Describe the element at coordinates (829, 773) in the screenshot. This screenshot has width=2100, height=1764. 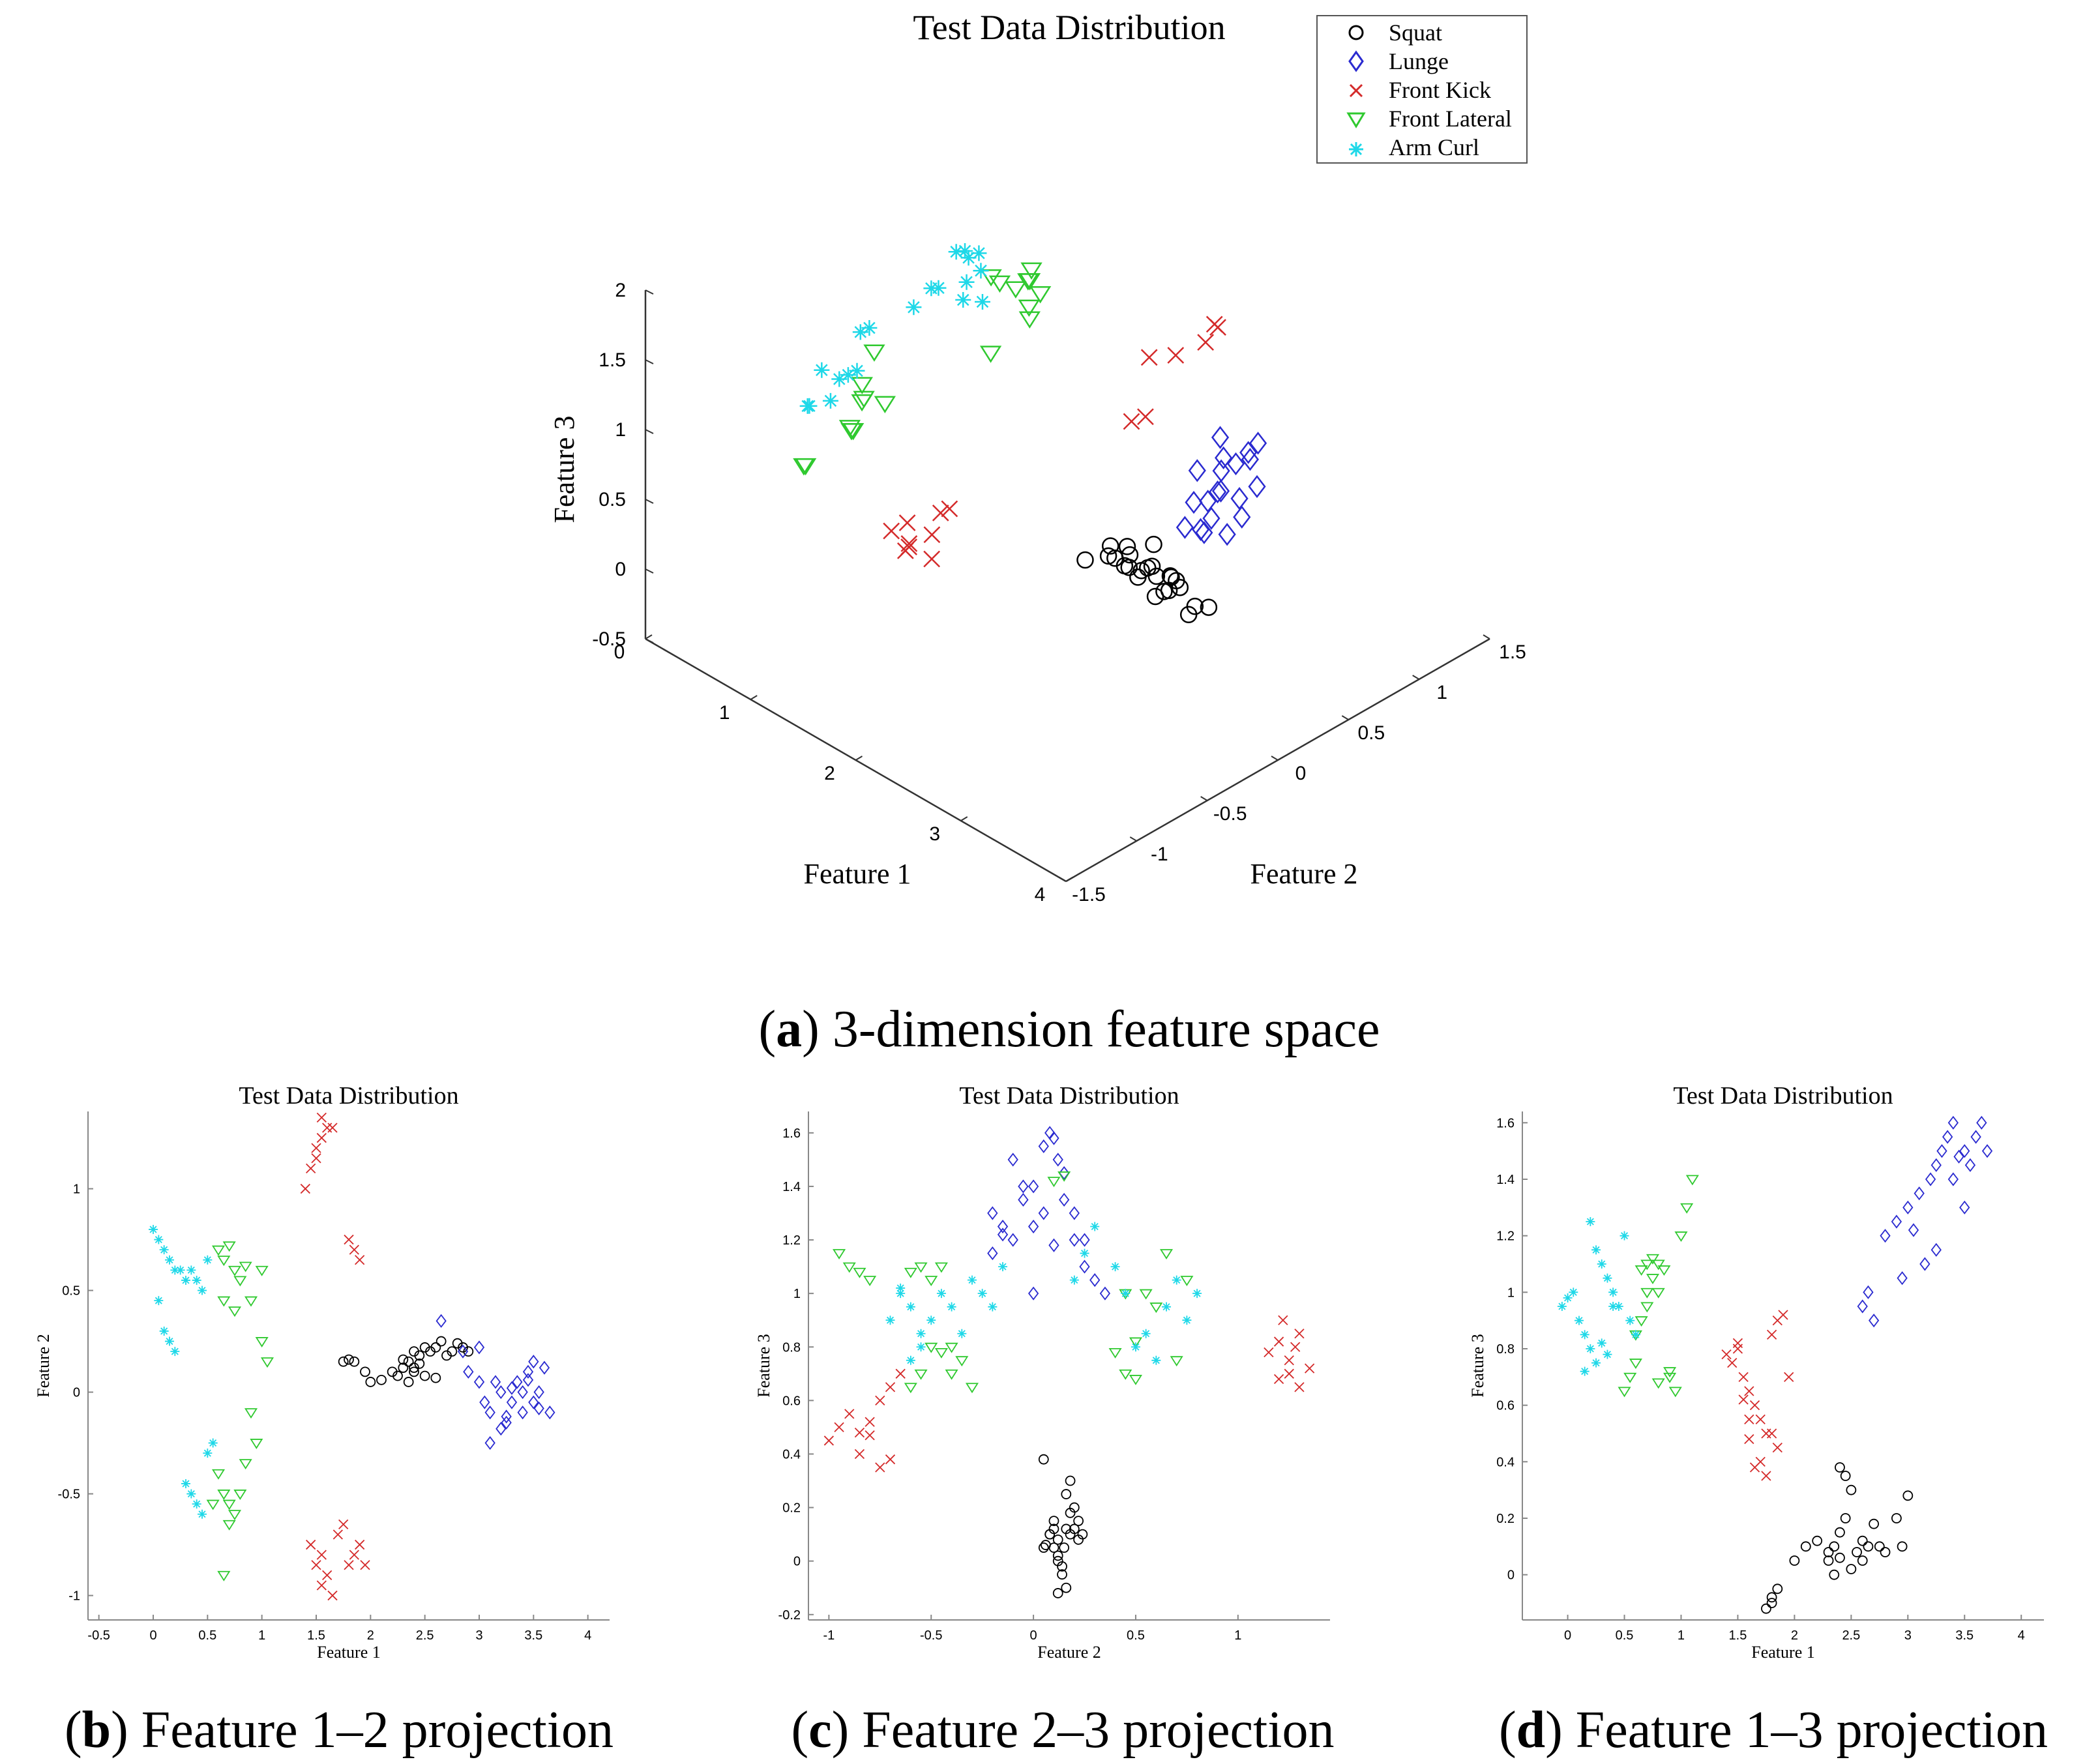
I see `panel-a-xtick-label: 2` at that location.